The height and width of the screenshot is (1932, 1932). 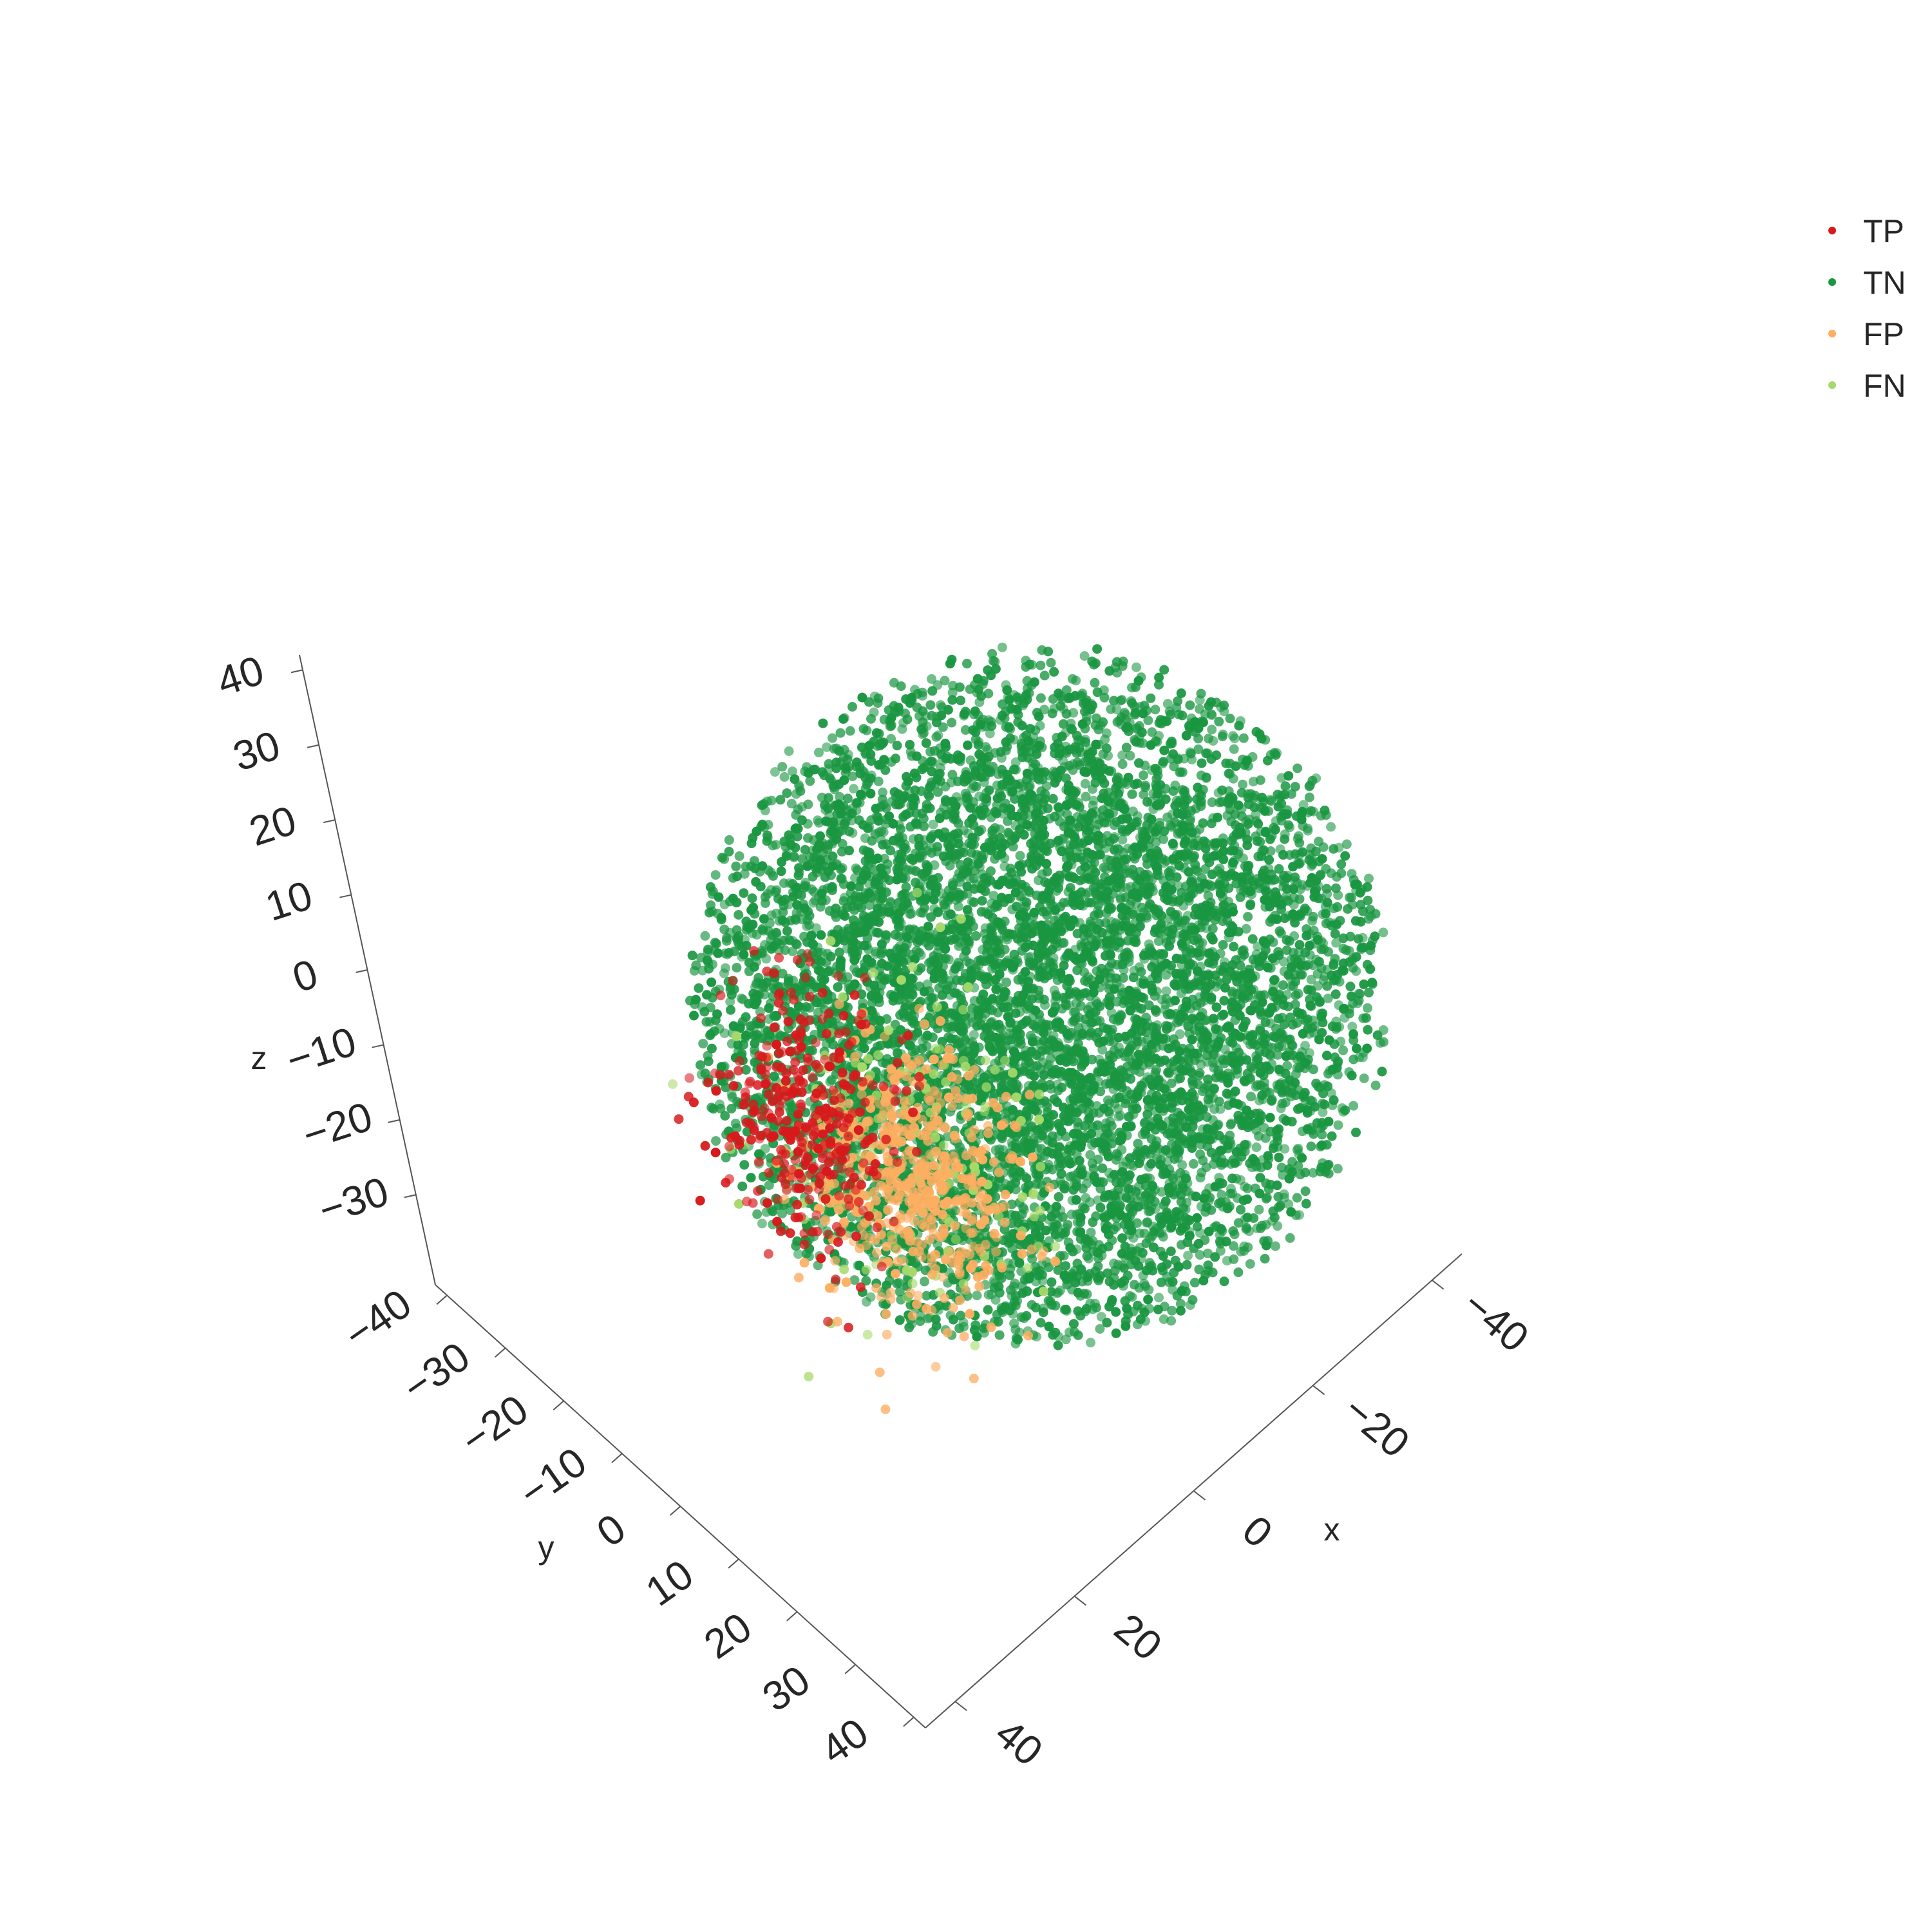 I want to click on y-axis-title: y, so click(x=546, y=1548).